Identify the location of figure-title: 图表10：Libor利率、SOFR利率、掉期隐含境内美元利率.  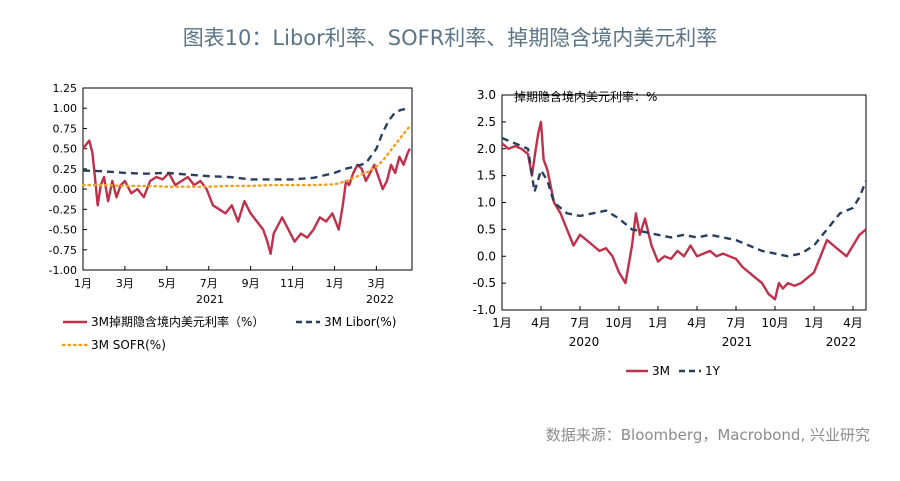
(450, 38).